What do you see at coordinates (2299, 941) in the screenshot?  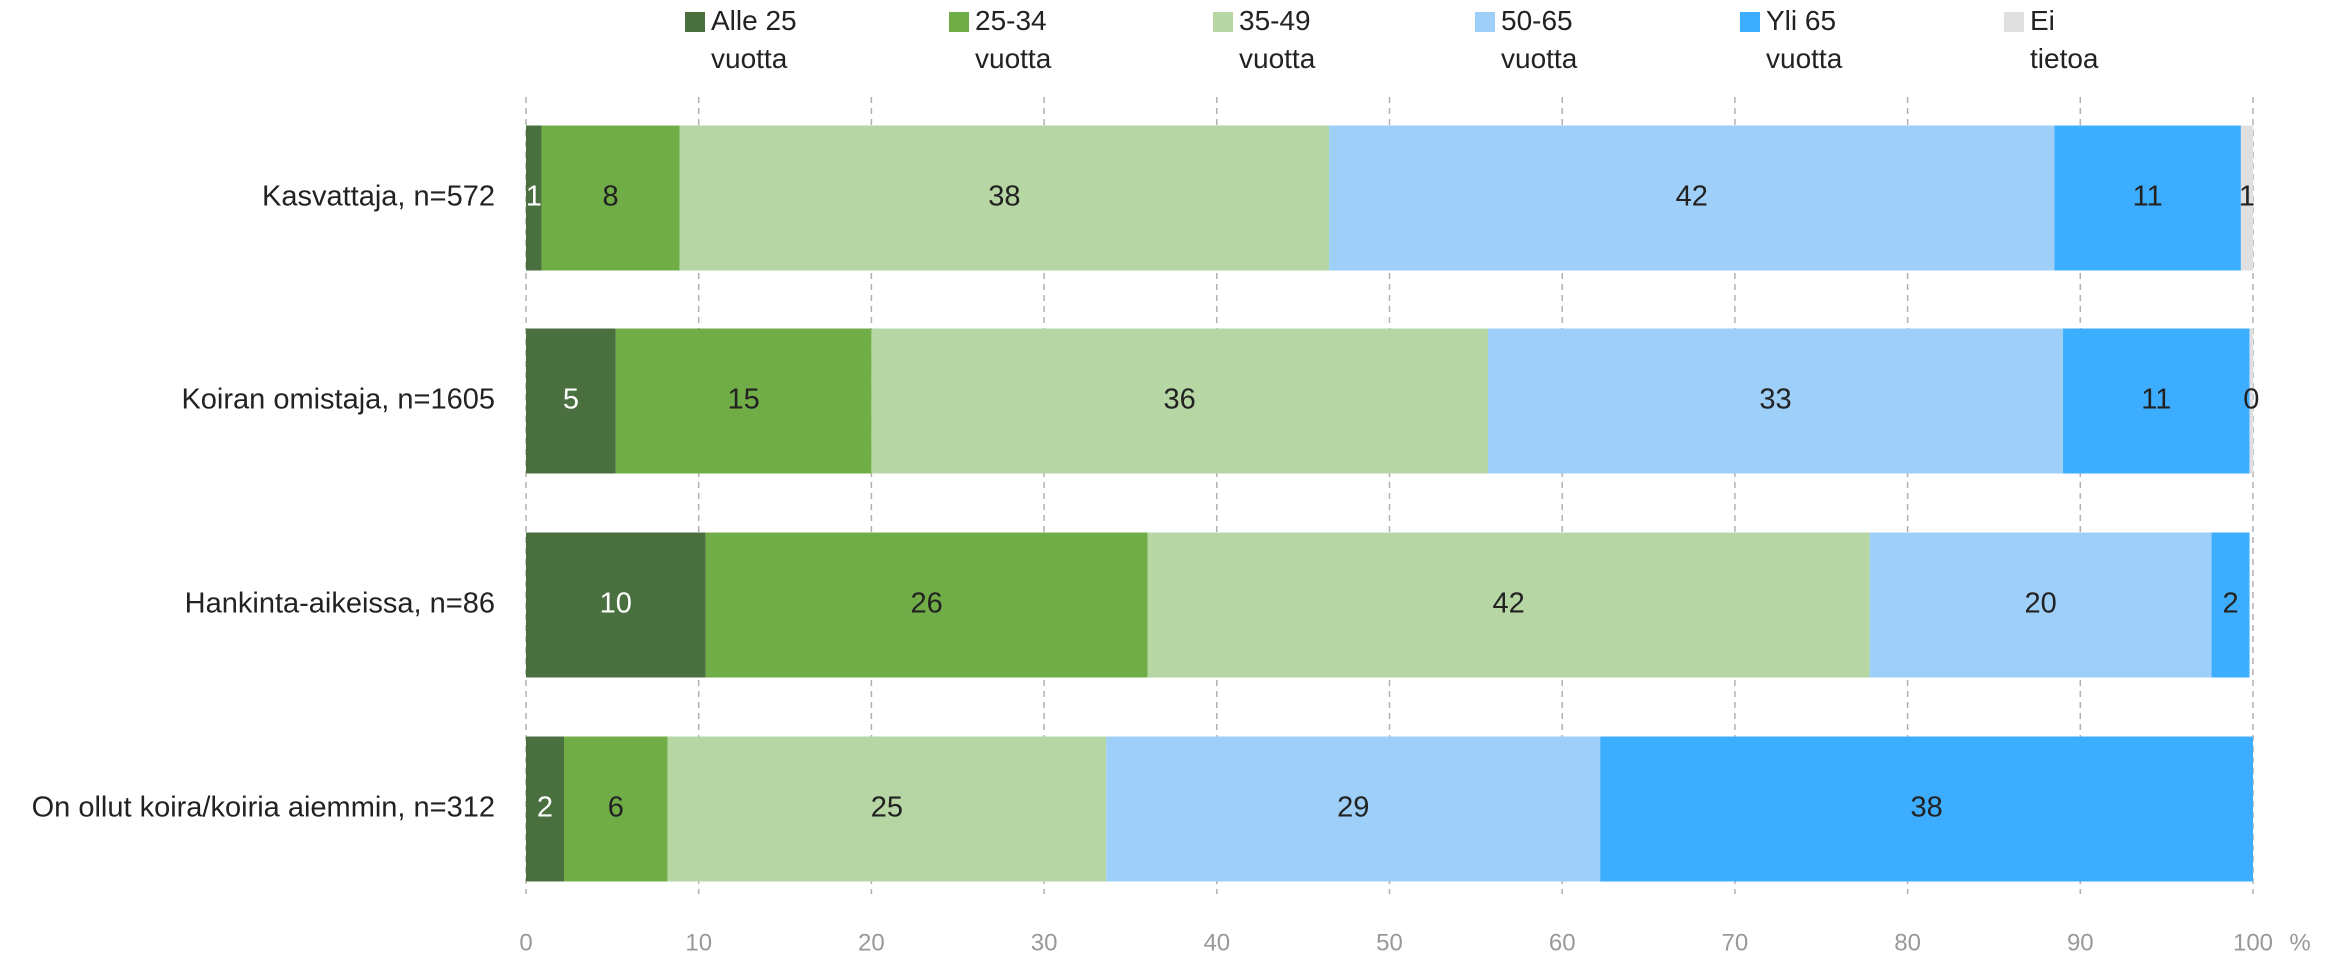 I see `x-axis-label: %` at bounding box center [2299, 941].